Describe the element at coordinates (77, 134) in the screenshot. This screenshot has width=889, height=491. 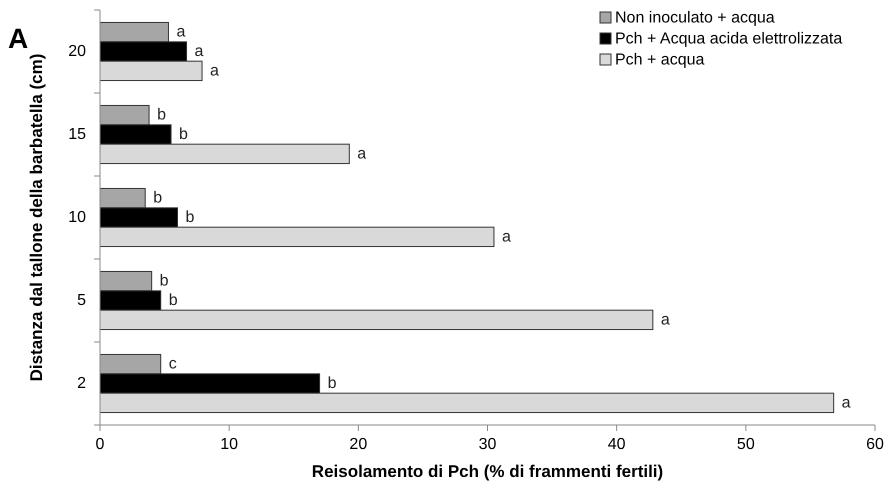
I see `y-tick-label: 15` at that location.